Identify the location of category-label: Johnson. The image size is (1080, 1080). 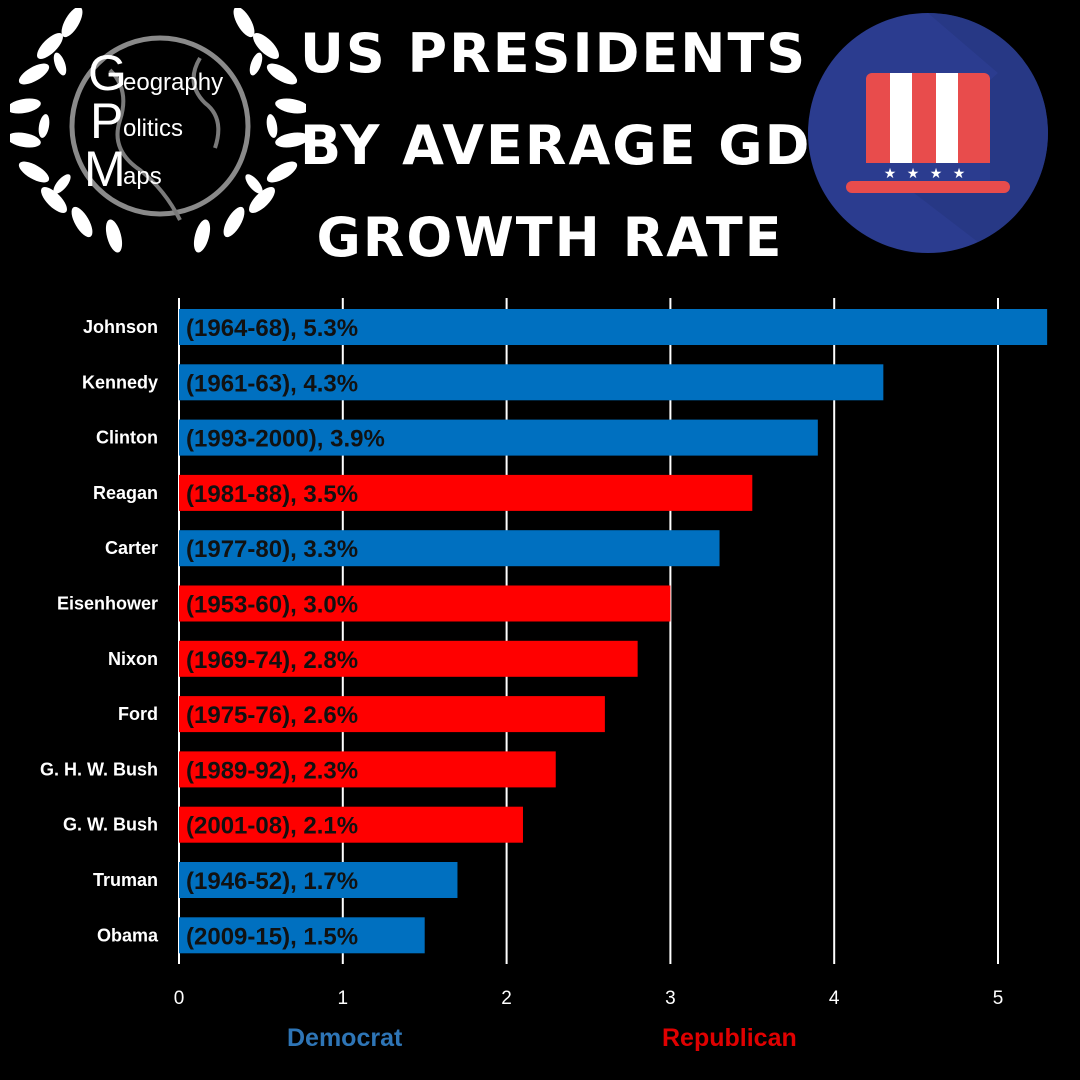
(120, 327).